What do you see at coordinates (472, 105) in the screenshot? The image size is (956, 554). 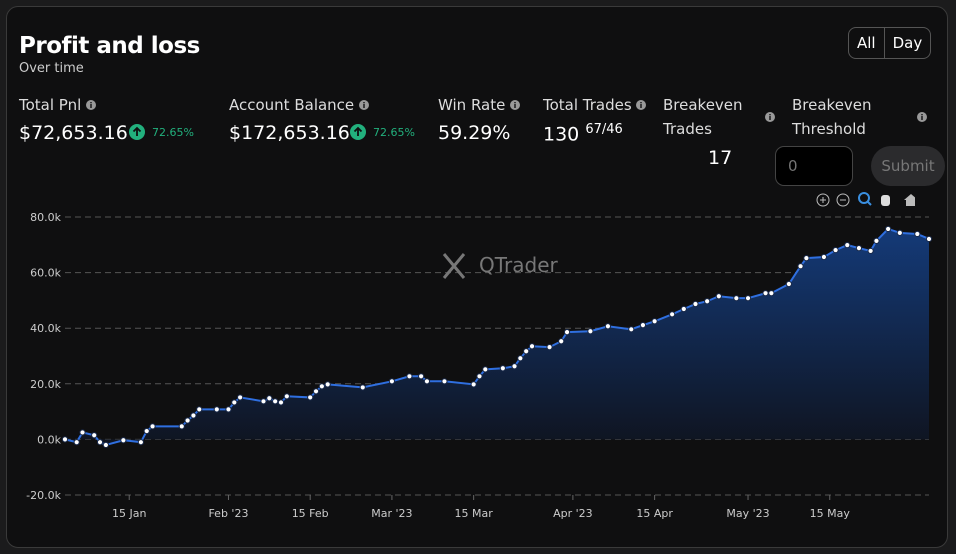 I see `label: Win Rate` at bounding box center [472, 105].